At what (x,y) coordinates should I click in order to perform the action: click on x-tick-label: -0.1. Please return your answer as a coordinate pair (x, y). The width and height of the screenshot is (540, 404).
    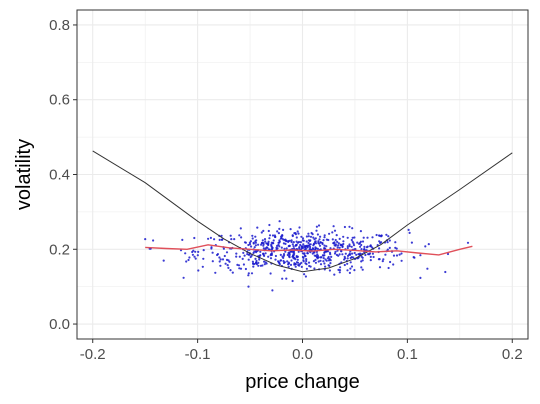
    Looking at the image, I should click on (198, 354).